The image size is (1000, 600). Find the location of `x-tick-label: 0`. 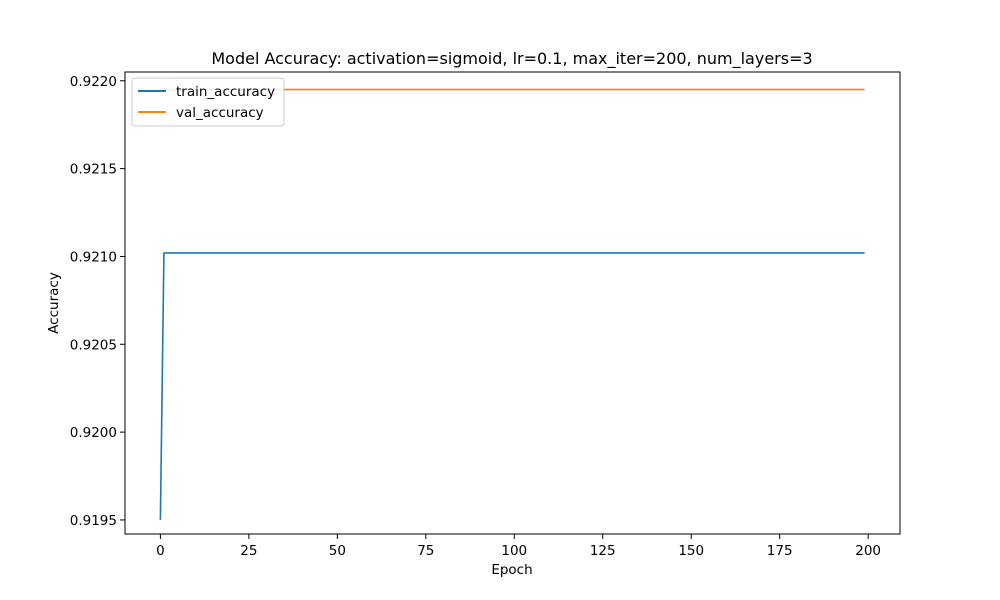

x-tick-label: 0 is located at coordinates (160, 551).